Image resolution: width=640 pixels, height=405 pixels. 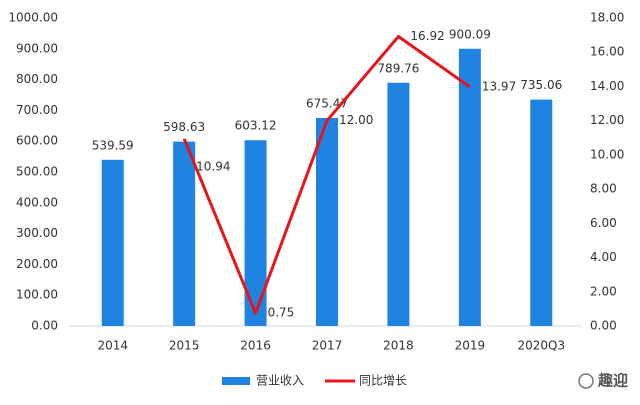 I want to click on y-tick-label: 200.00, so click(x=37, y=264).